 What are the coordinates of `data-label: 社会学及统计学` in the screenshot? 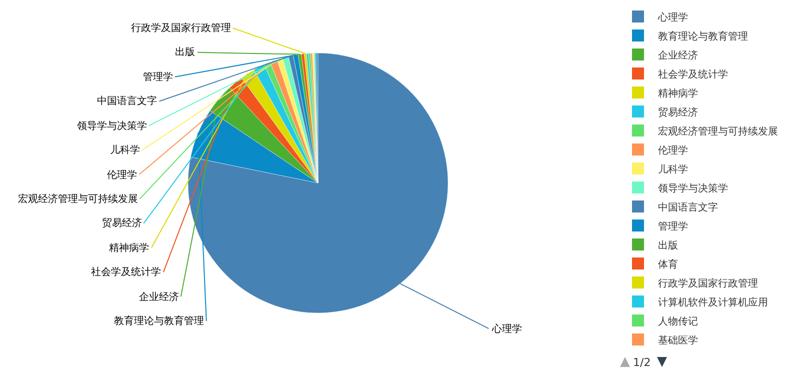 It's located at (126, 272).